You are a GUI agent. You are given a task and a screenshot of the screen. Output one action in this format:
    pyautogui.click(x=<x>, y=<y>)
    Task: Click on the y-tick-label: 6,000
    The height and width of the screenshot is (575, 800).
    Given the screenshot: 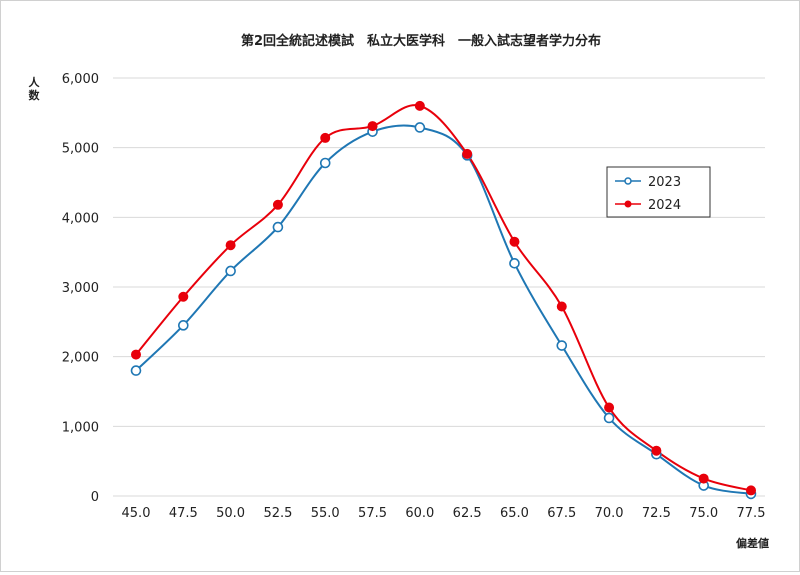 What is the action you would take?
    pyautogui.click(x=80, y=79)
    